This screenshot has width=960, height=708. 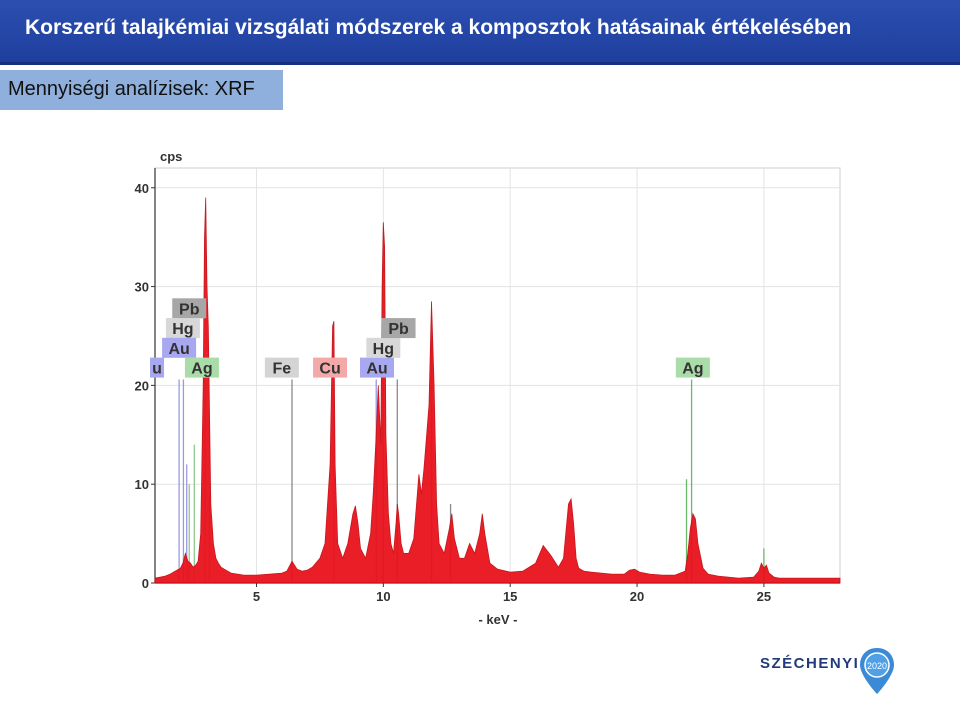 I want to click on logo-wordmark: SZÉCHENYI, so click(x=810, y=663).